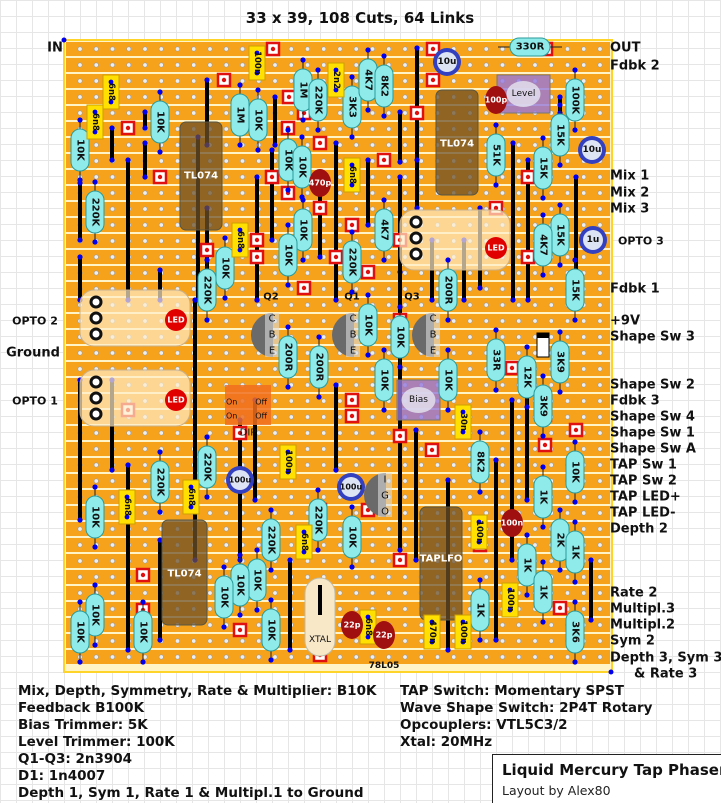 The height and width of the screenshot is (803, 721). Describe the element at coordinates (484, 725) in the screenshot. I see `note: Opcouplers: VTL5C3/2` at that location.